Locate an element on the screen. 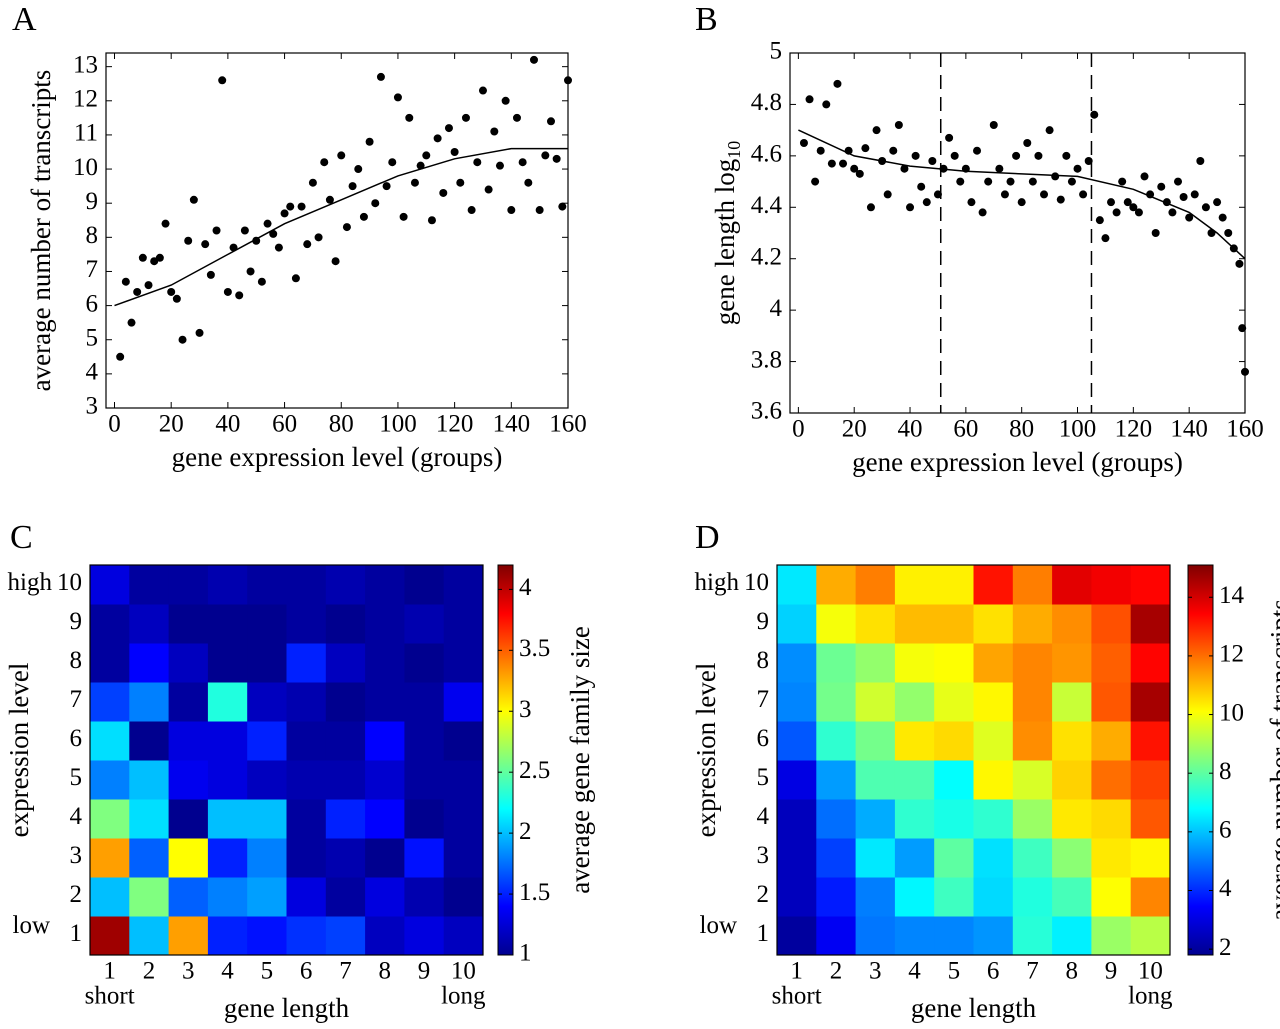 The width and height of the screenshot is (1280, 1029). y-tick-label: 10 is located at coordinates (756, 582).